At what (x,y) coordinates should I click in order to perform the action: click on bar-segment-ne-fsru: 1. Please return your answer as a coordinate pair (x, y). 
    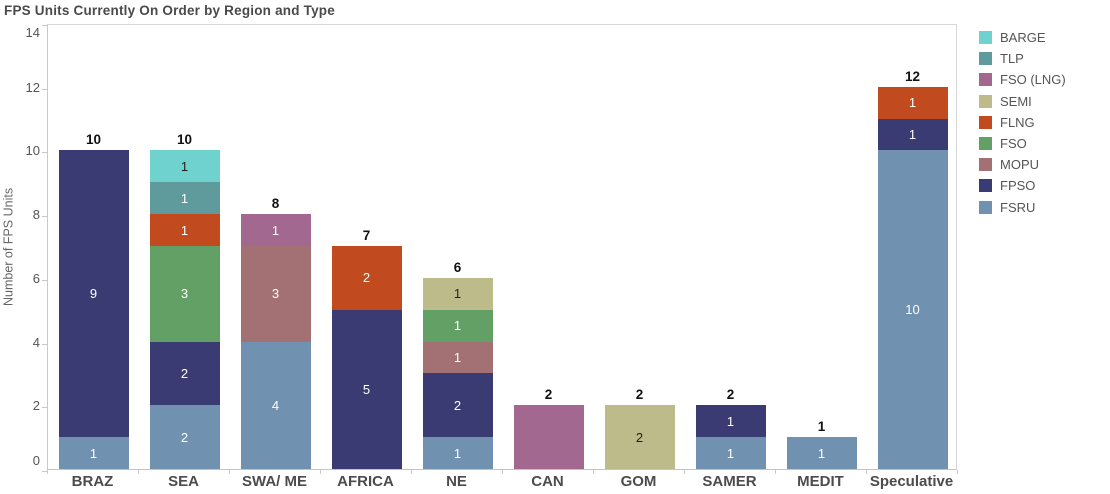
    Looking at the image, I should click on (457, 453).